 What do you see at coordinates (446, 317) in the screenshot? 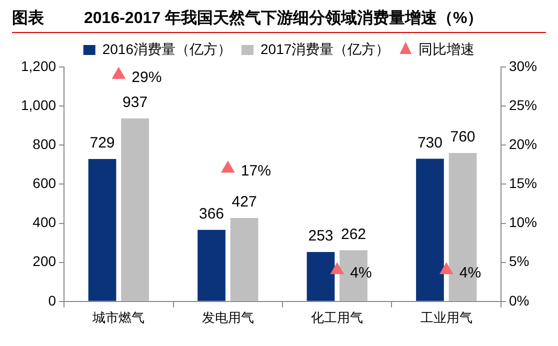
I see `x-tick-label: 工业用气` at bounding box center [446, 317].